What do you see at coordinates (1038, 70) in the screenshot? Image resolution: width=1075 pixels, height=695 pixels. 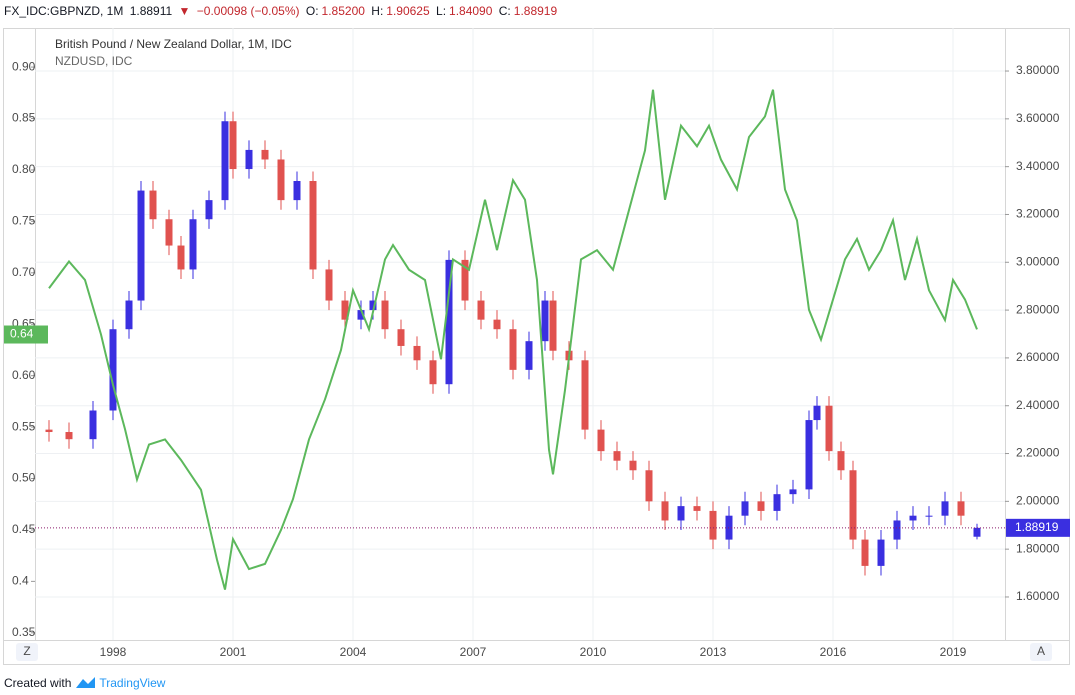 I see `y2-tick-label: 3.80000` at bounding box center [1038, 70].